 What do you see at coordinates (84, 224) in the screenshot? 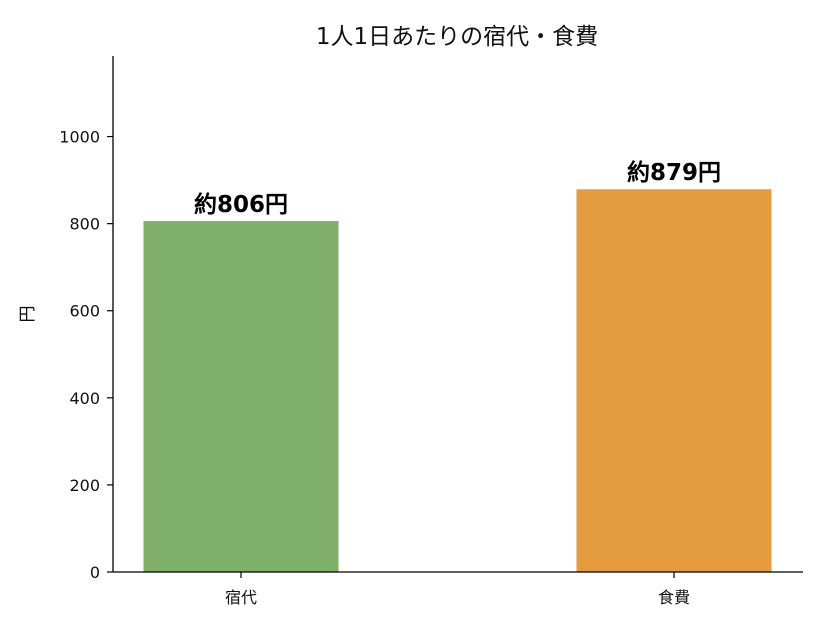
I see `y-tick-label: 800` at bounding box center [84, 224].